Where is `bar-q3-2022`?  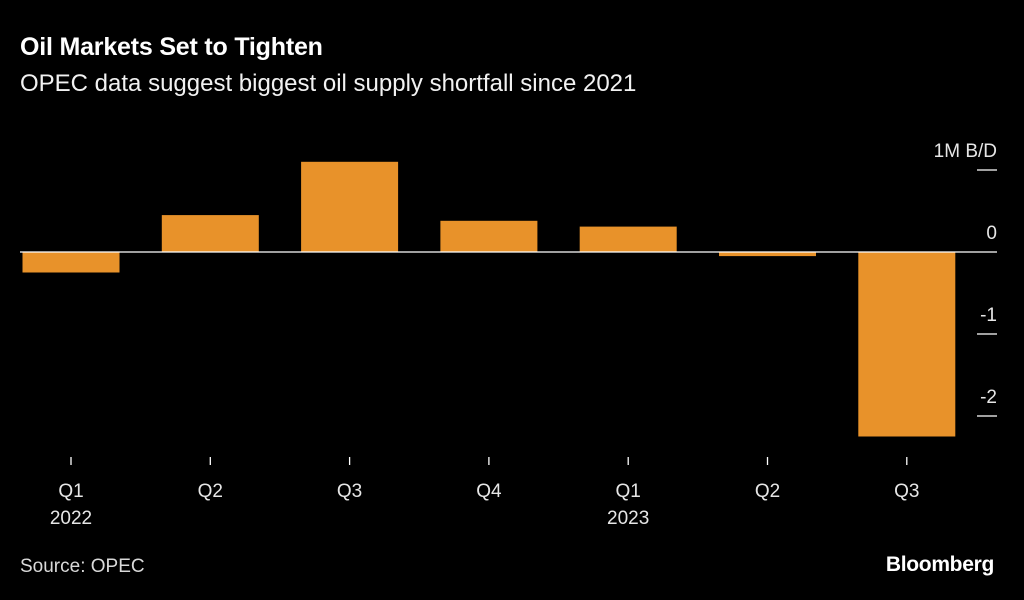 bar-q3-2022 is located at coordinates (350, 206).